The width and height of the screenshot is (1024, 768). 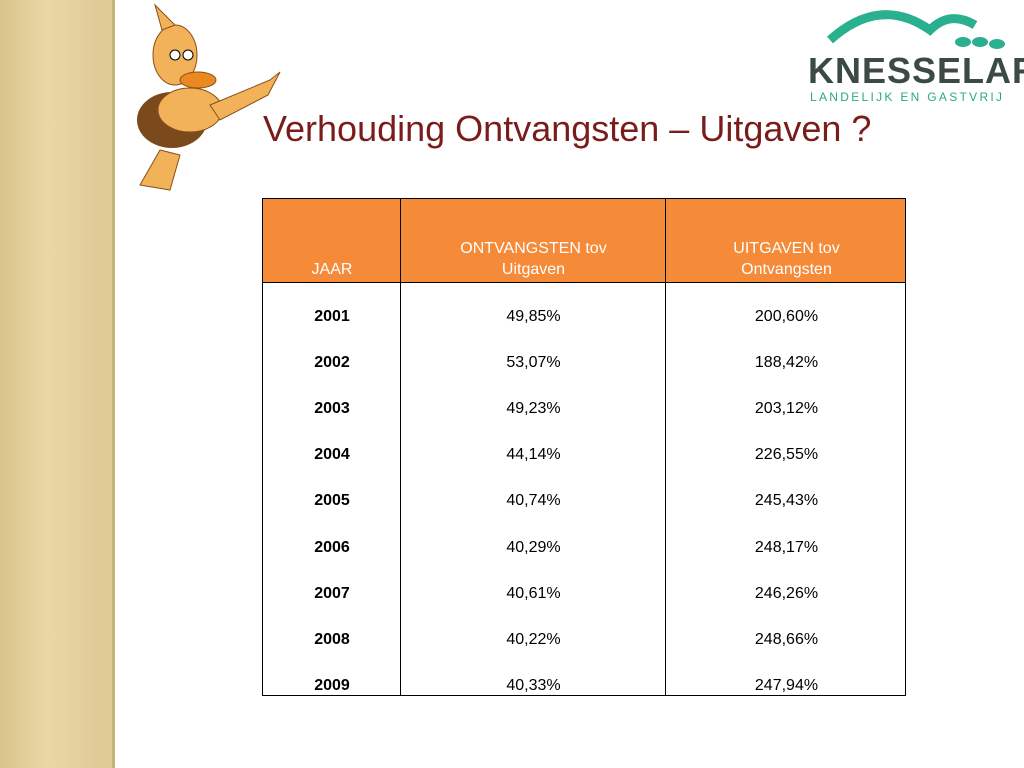 I want to click on value-cell: 40,74%, so click(x=533, y=501).